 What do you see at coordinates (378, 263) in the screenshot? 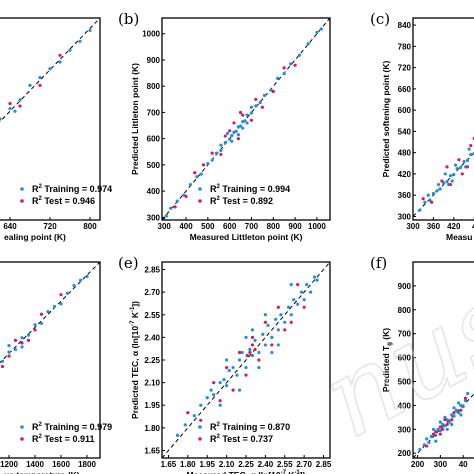
I see `panel-letter: (f)` at bounding box center [378, 263].